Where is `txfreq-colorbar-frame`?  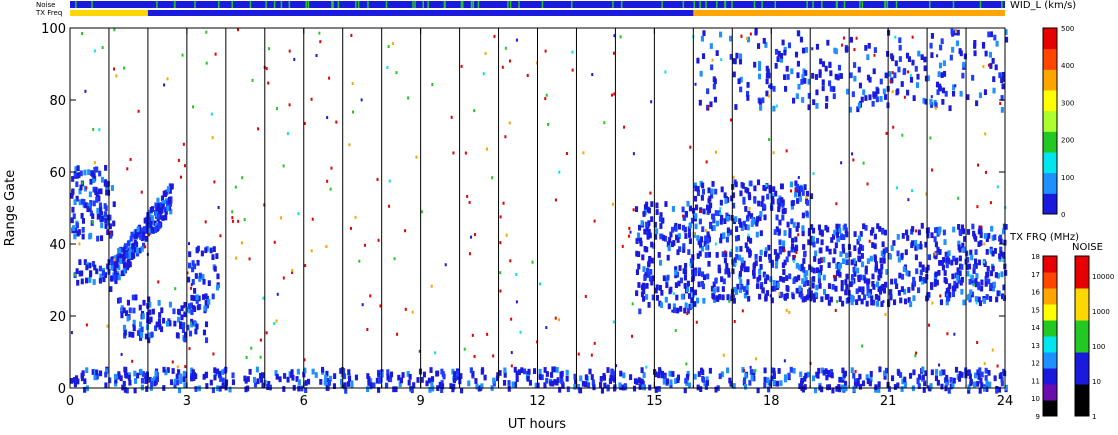
txfreq-colorbar-frame is located at coordinates (1050, 336).